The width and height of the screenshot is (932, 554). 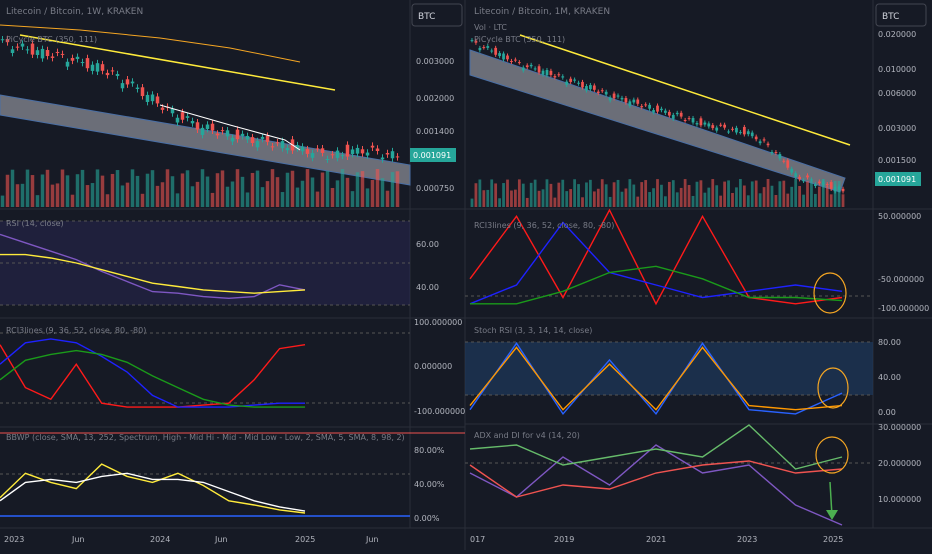 I want to click on left-trendline, so click(x=177, y=62).